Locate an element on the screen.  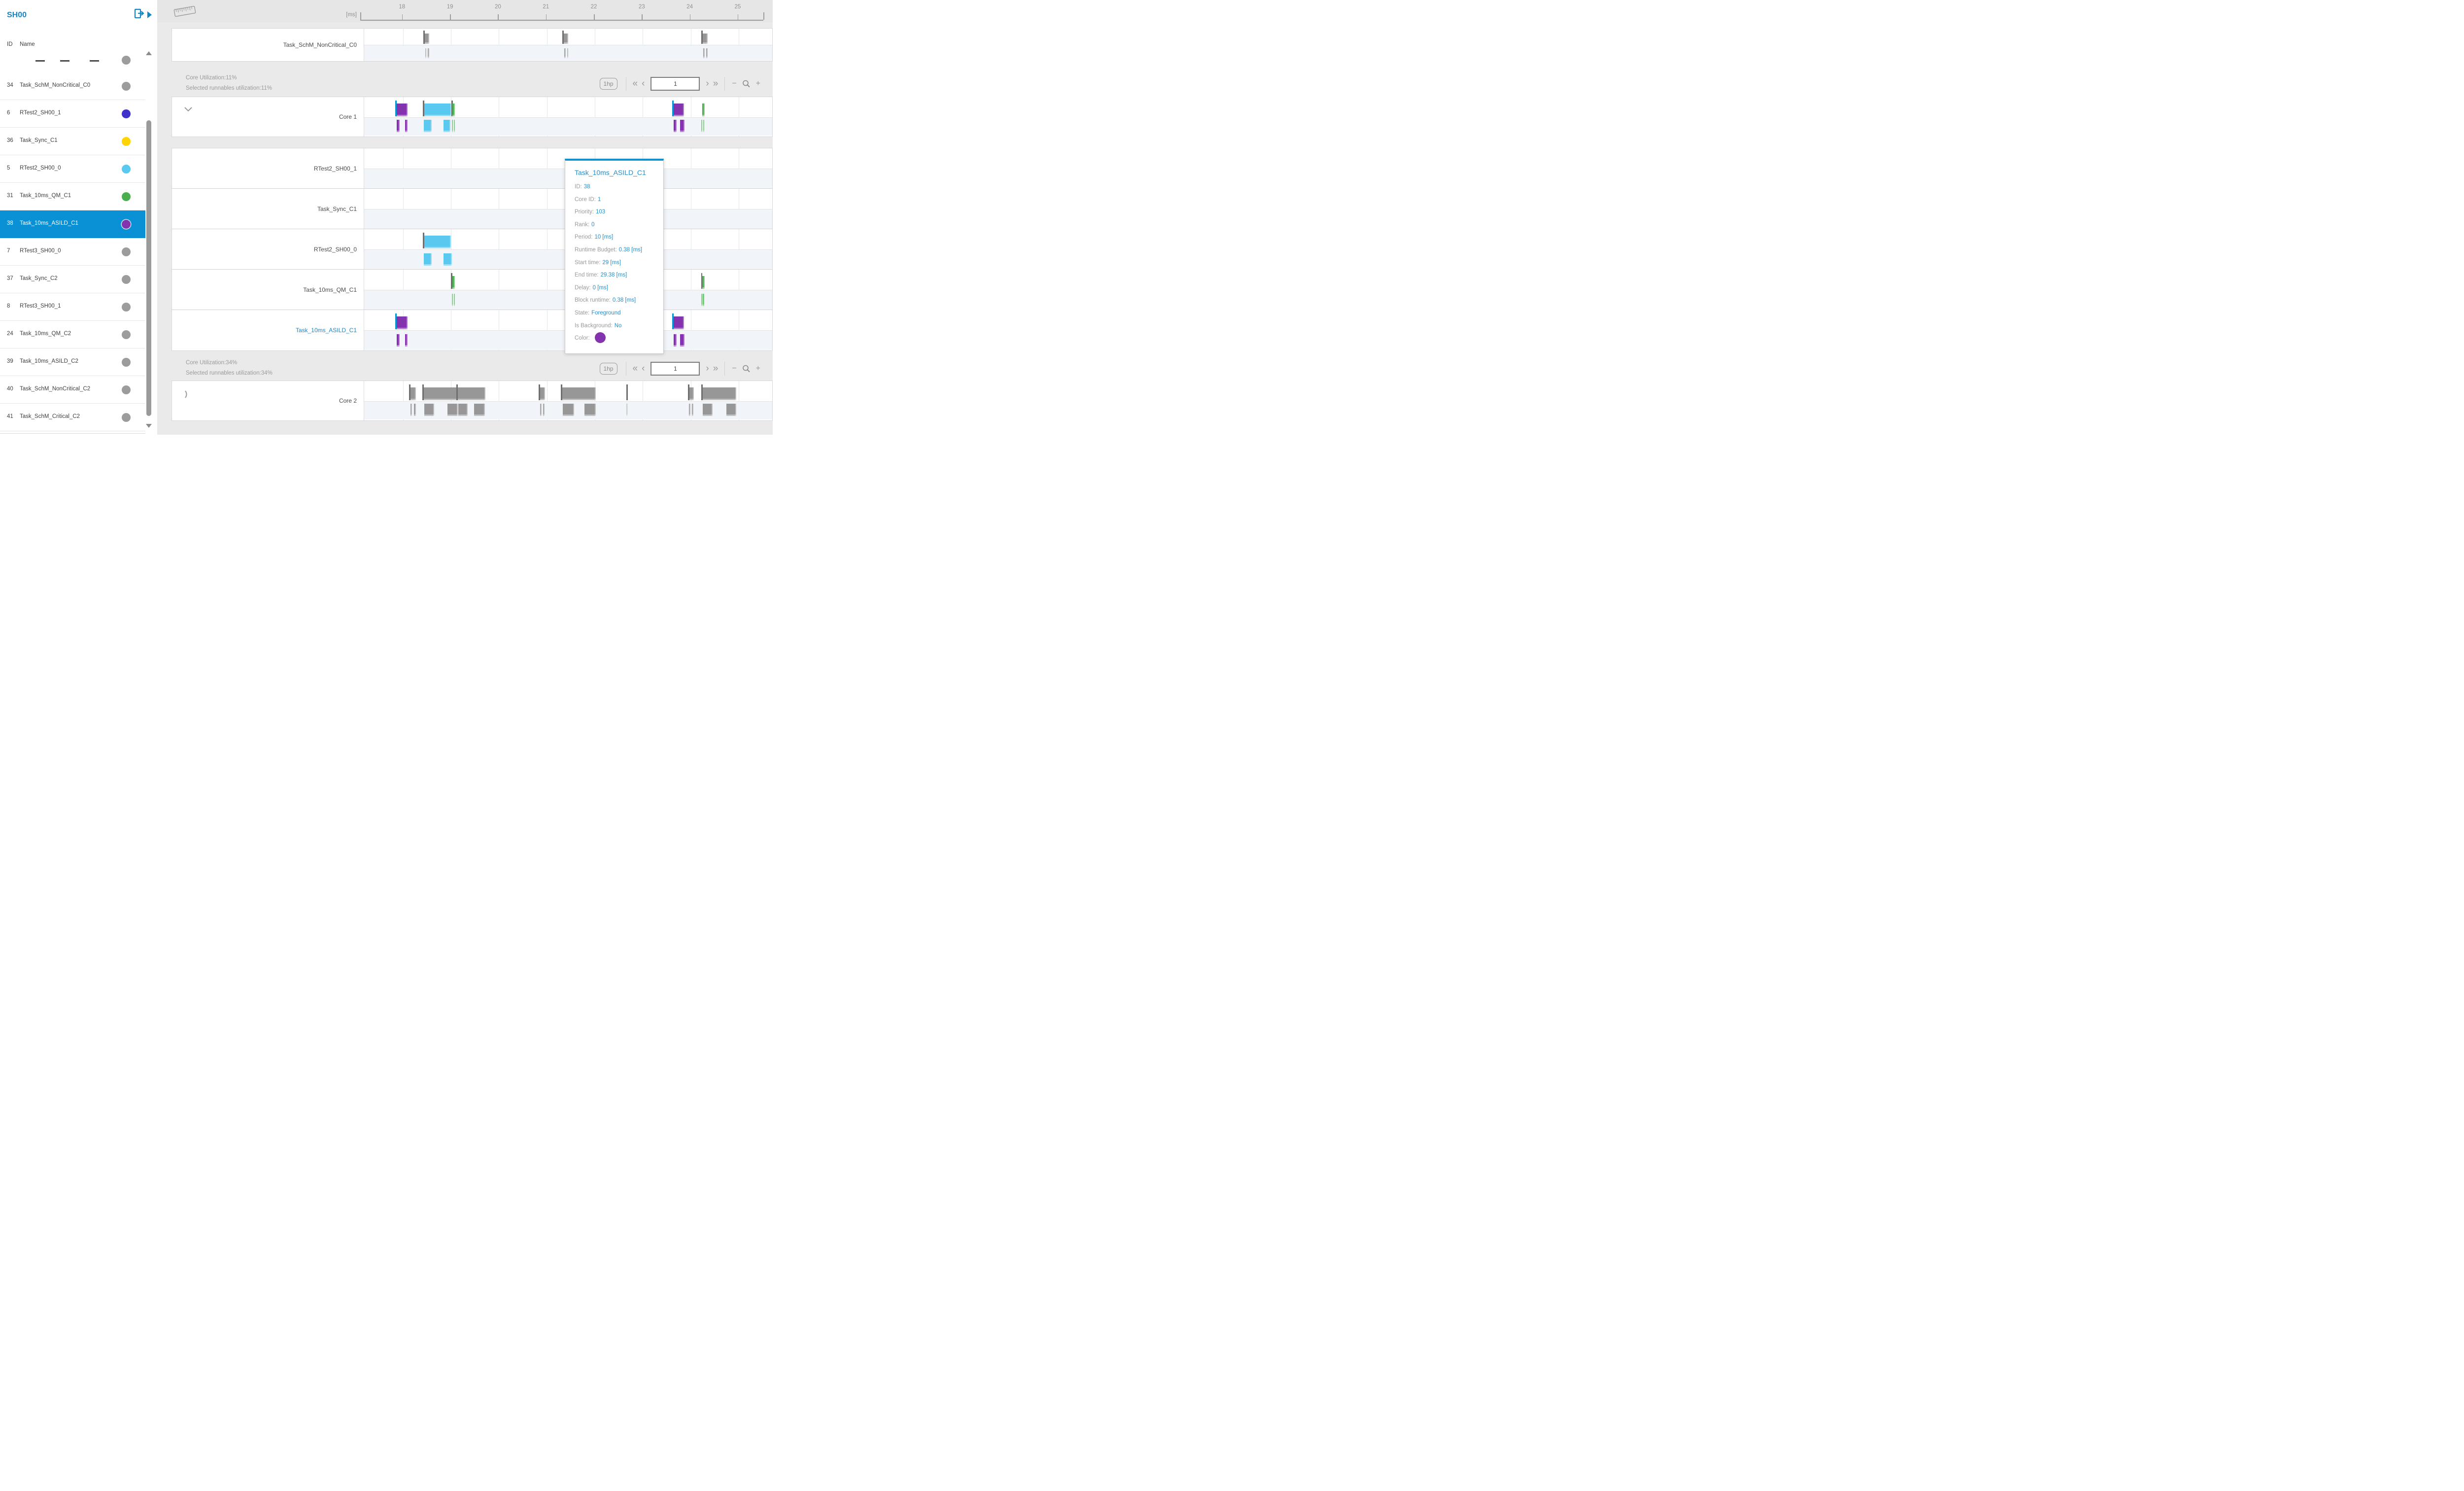
panel-collapse-arrow-icon is located at coordinates (149, 14).